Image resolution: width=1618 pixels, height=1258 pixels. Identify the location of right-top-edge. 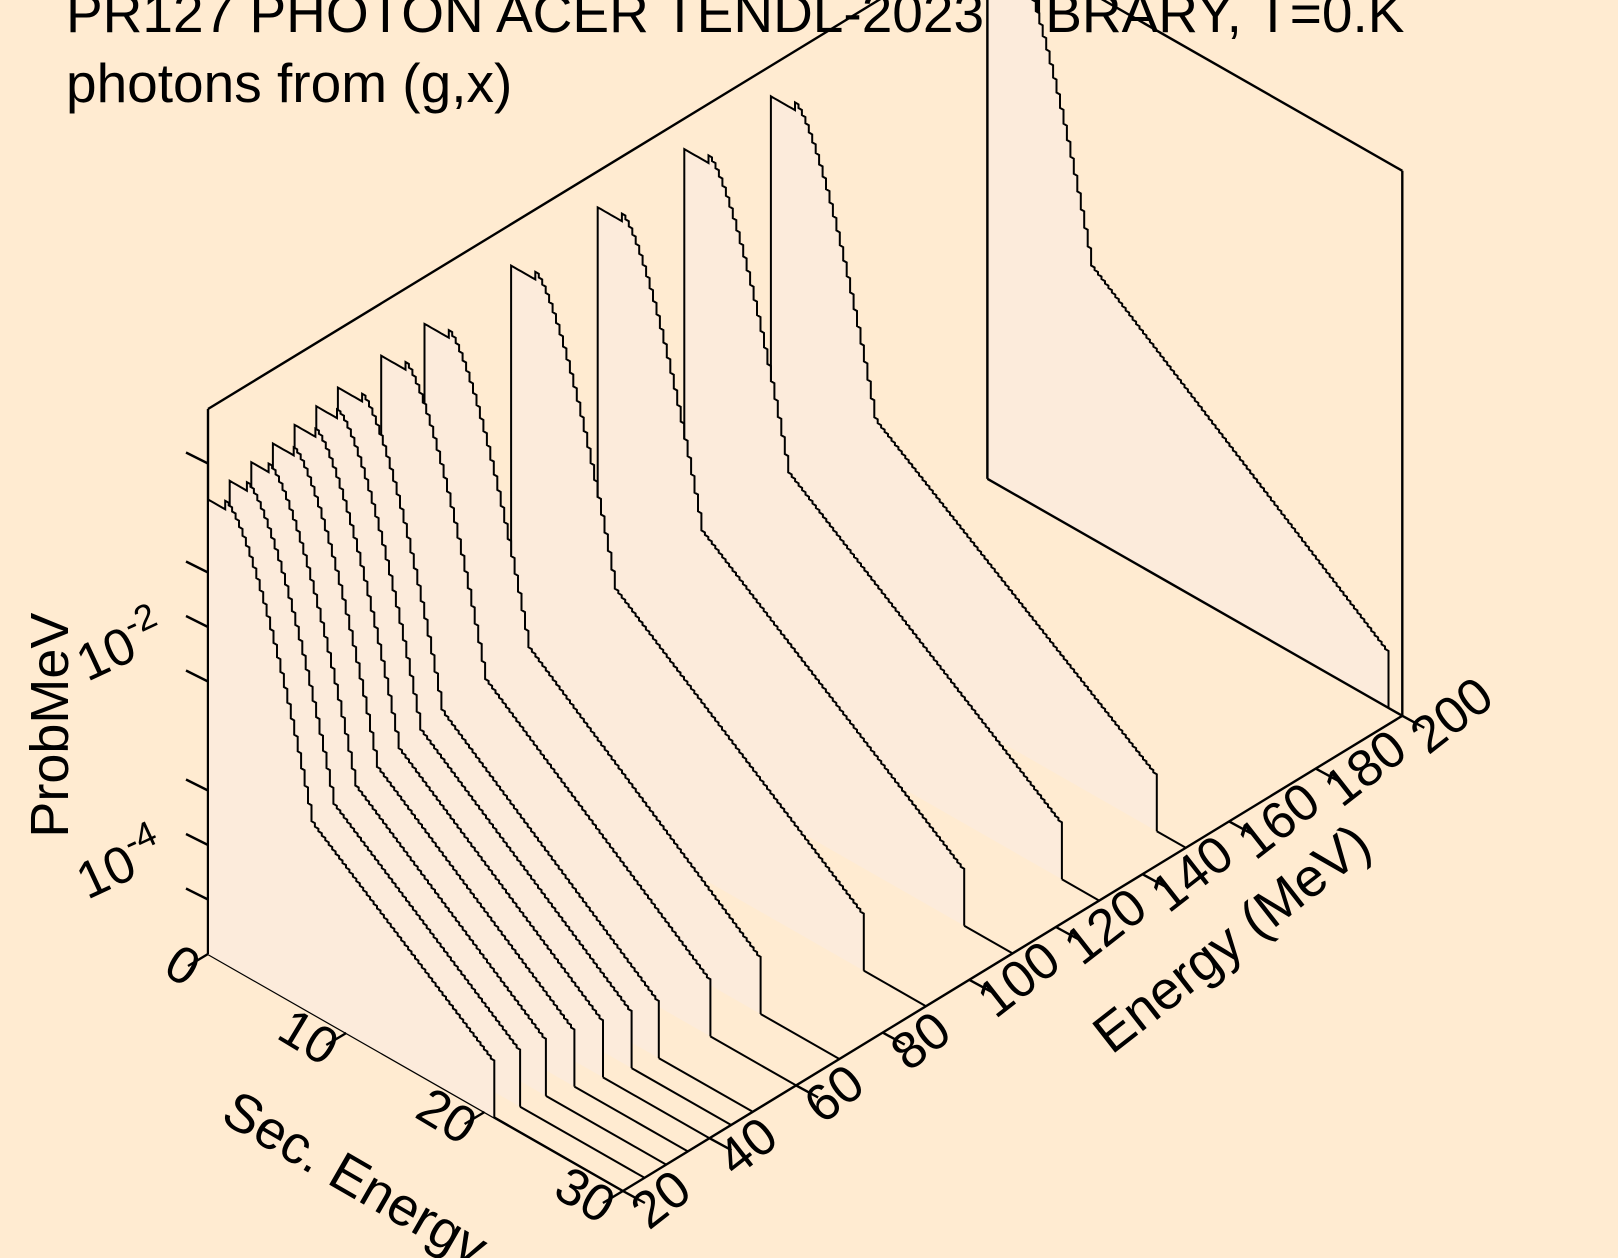
(1251, 86).